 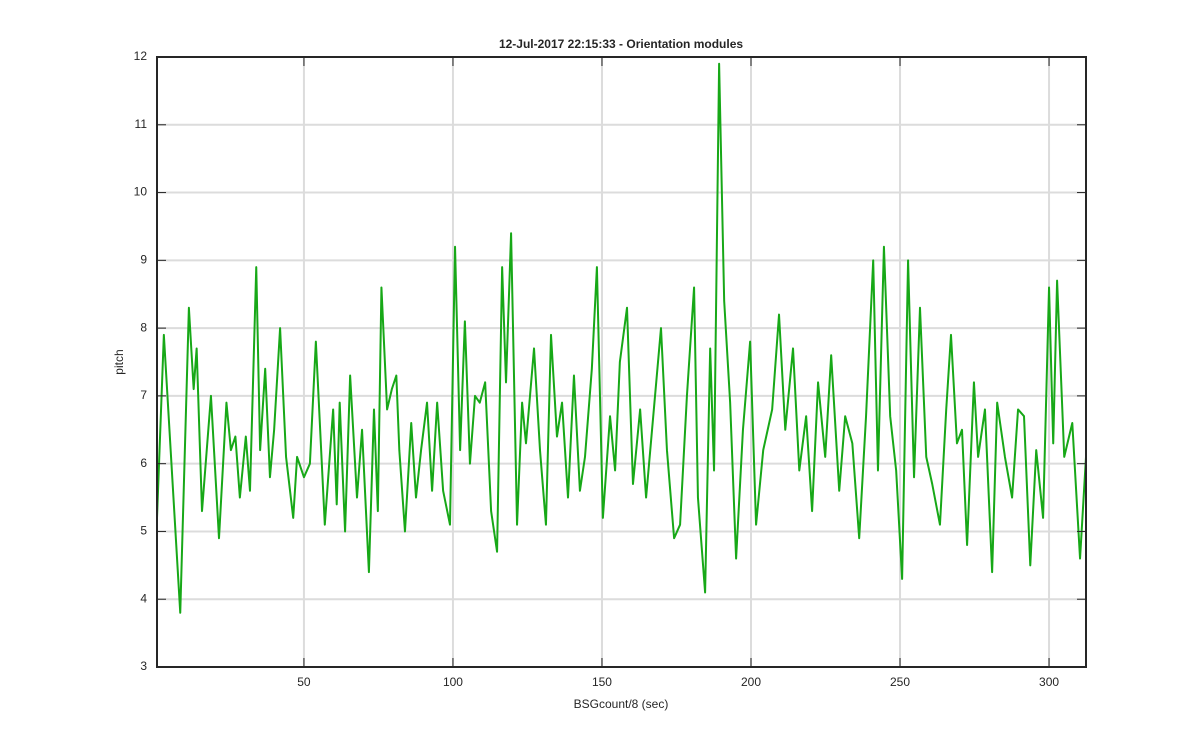 What do you see at coordinates (143, 598) in the screenshot?
I see `y-tick-label: 4` at bounding box center [143, 598].